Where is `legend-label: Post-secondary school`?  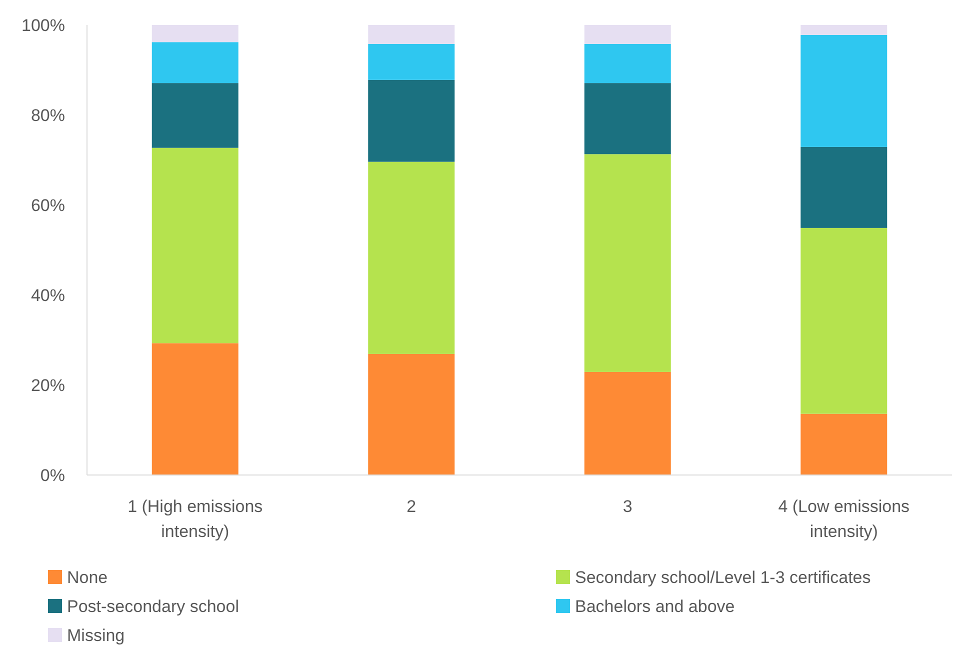 legend-label: Post-secondary school is located at coordinates (153, 606).